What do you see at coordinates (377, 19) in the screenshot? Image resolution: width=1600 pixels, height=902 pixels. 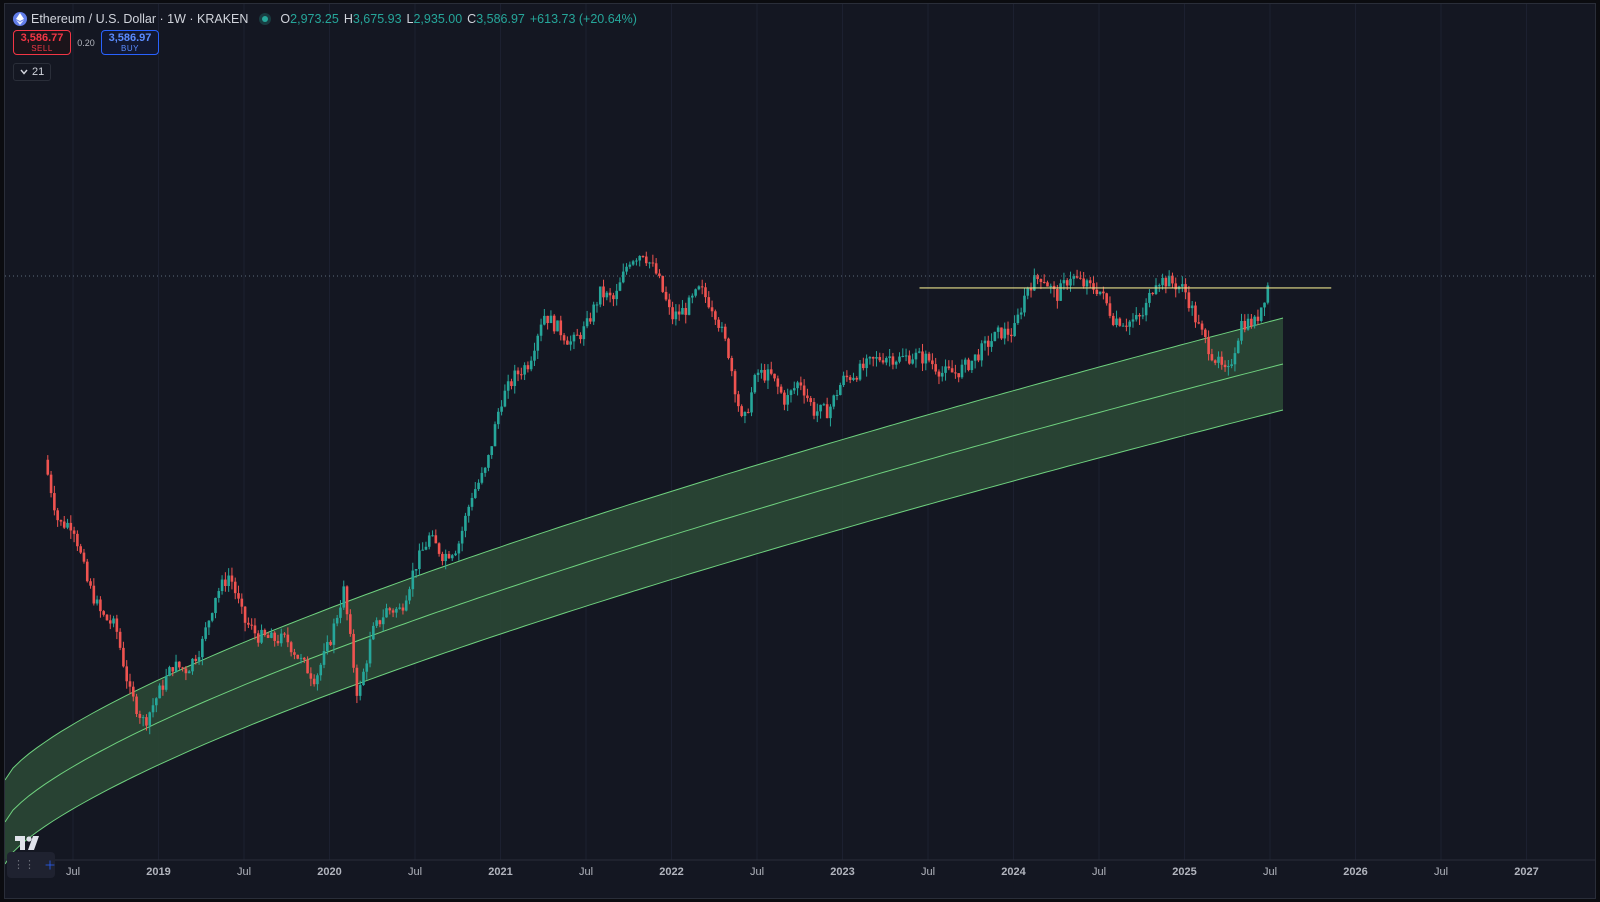 I see `high-value: 3,675.93` at bounding box center [377, 19].